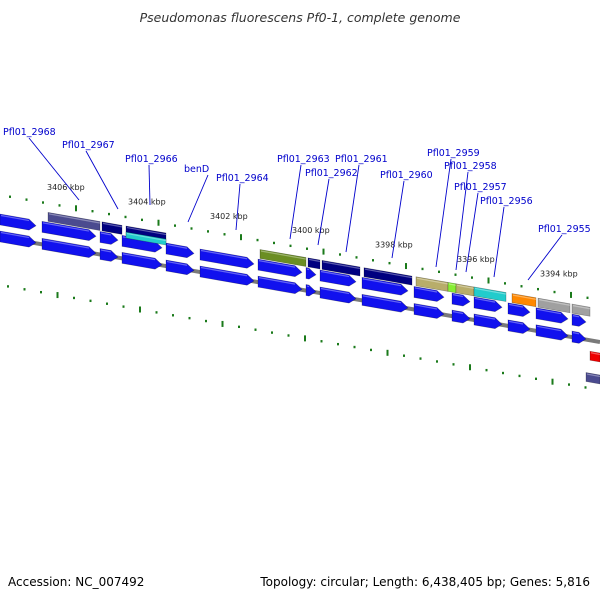  What do you see at coordinates (76, 582) in the screenshot?
I see `accession-text: Accession: NC_007492` at bounding box center [76, 582].